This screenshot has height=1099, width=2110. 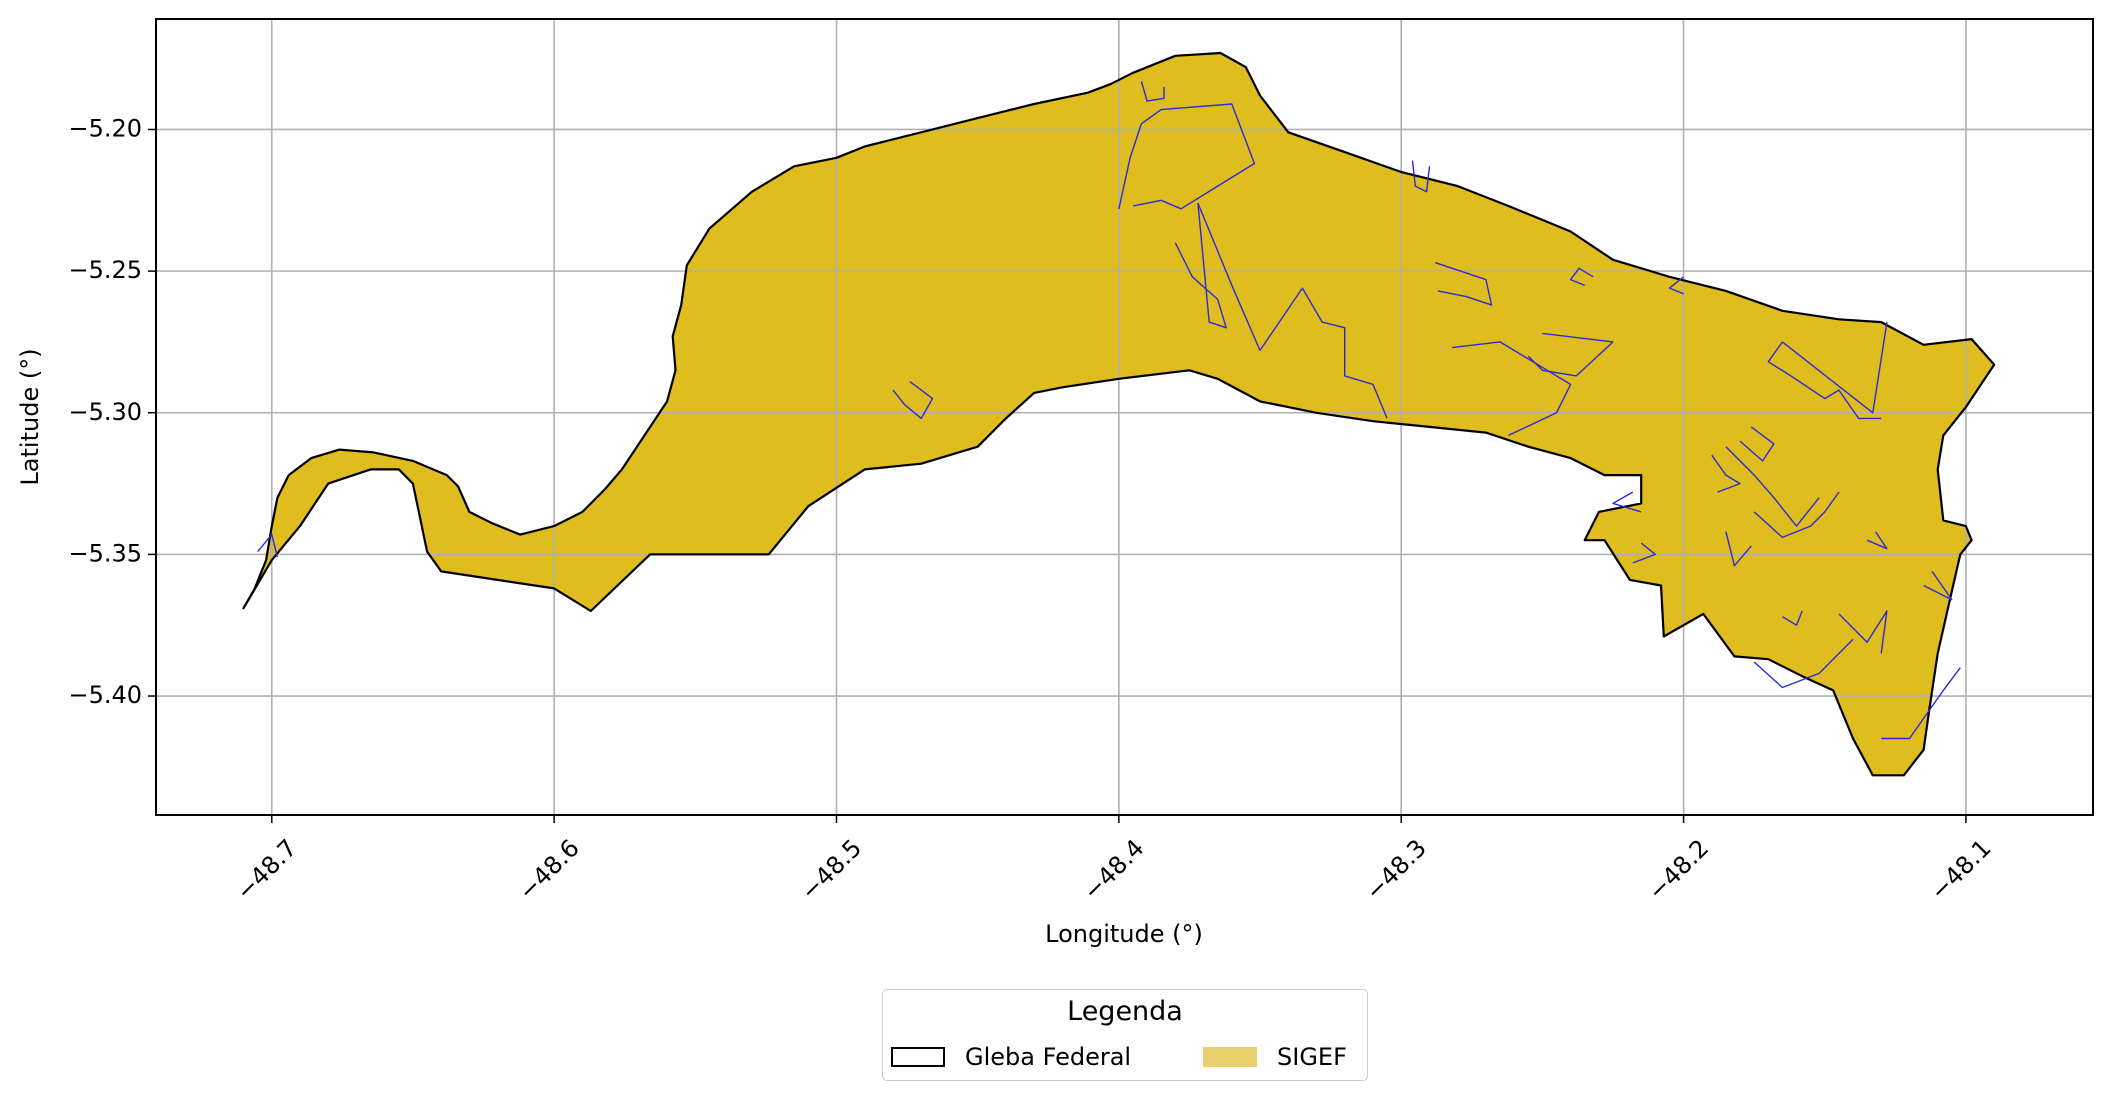 I want to click on legend-patch-fill, so click(x=1230, y=1057).